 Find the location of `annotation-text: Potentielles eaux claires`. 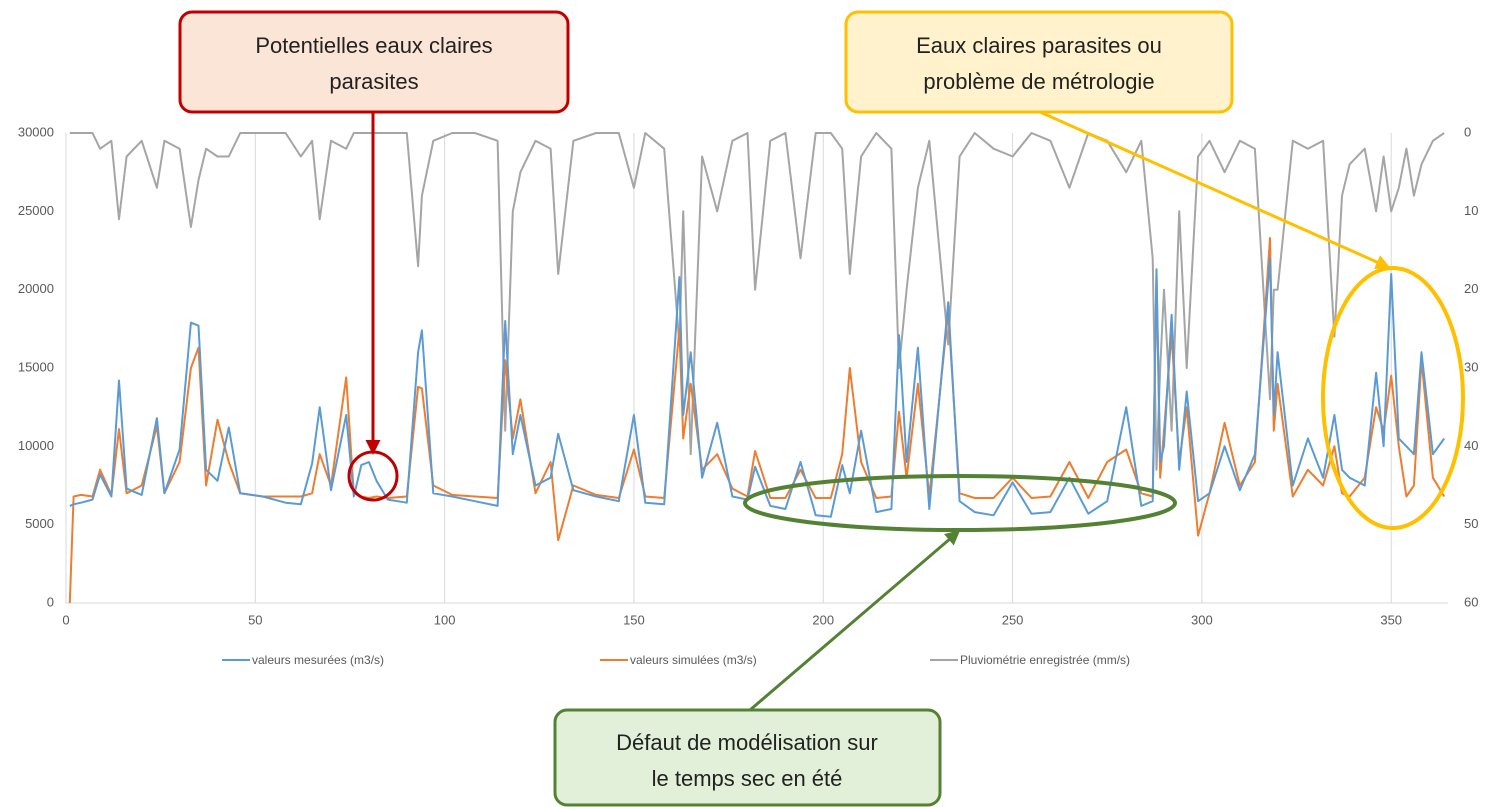

annotation-text: Potentielles eaux claires is located at coordinates (373, 45).